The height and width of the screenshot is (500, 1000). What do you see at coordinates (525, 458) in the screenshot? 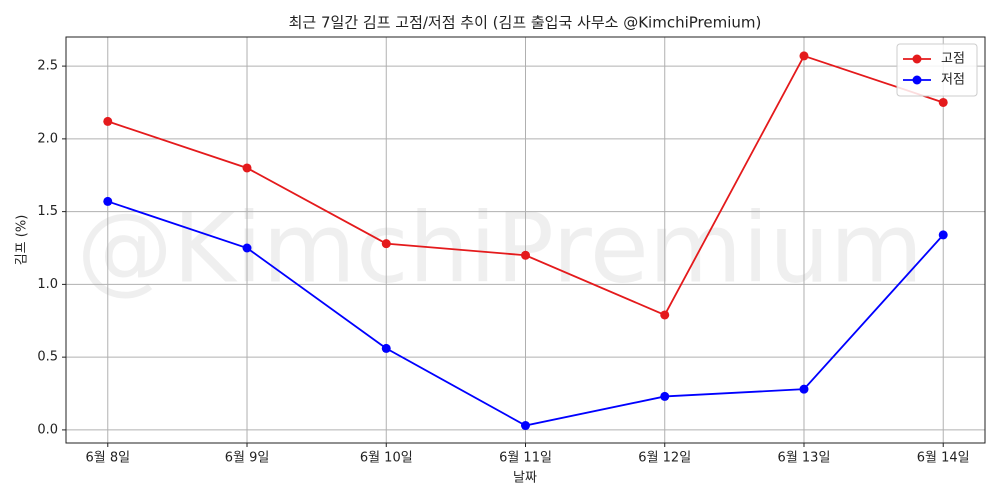
I see `x-tick-label: 6월 11일` at bounding box center [525, 458].